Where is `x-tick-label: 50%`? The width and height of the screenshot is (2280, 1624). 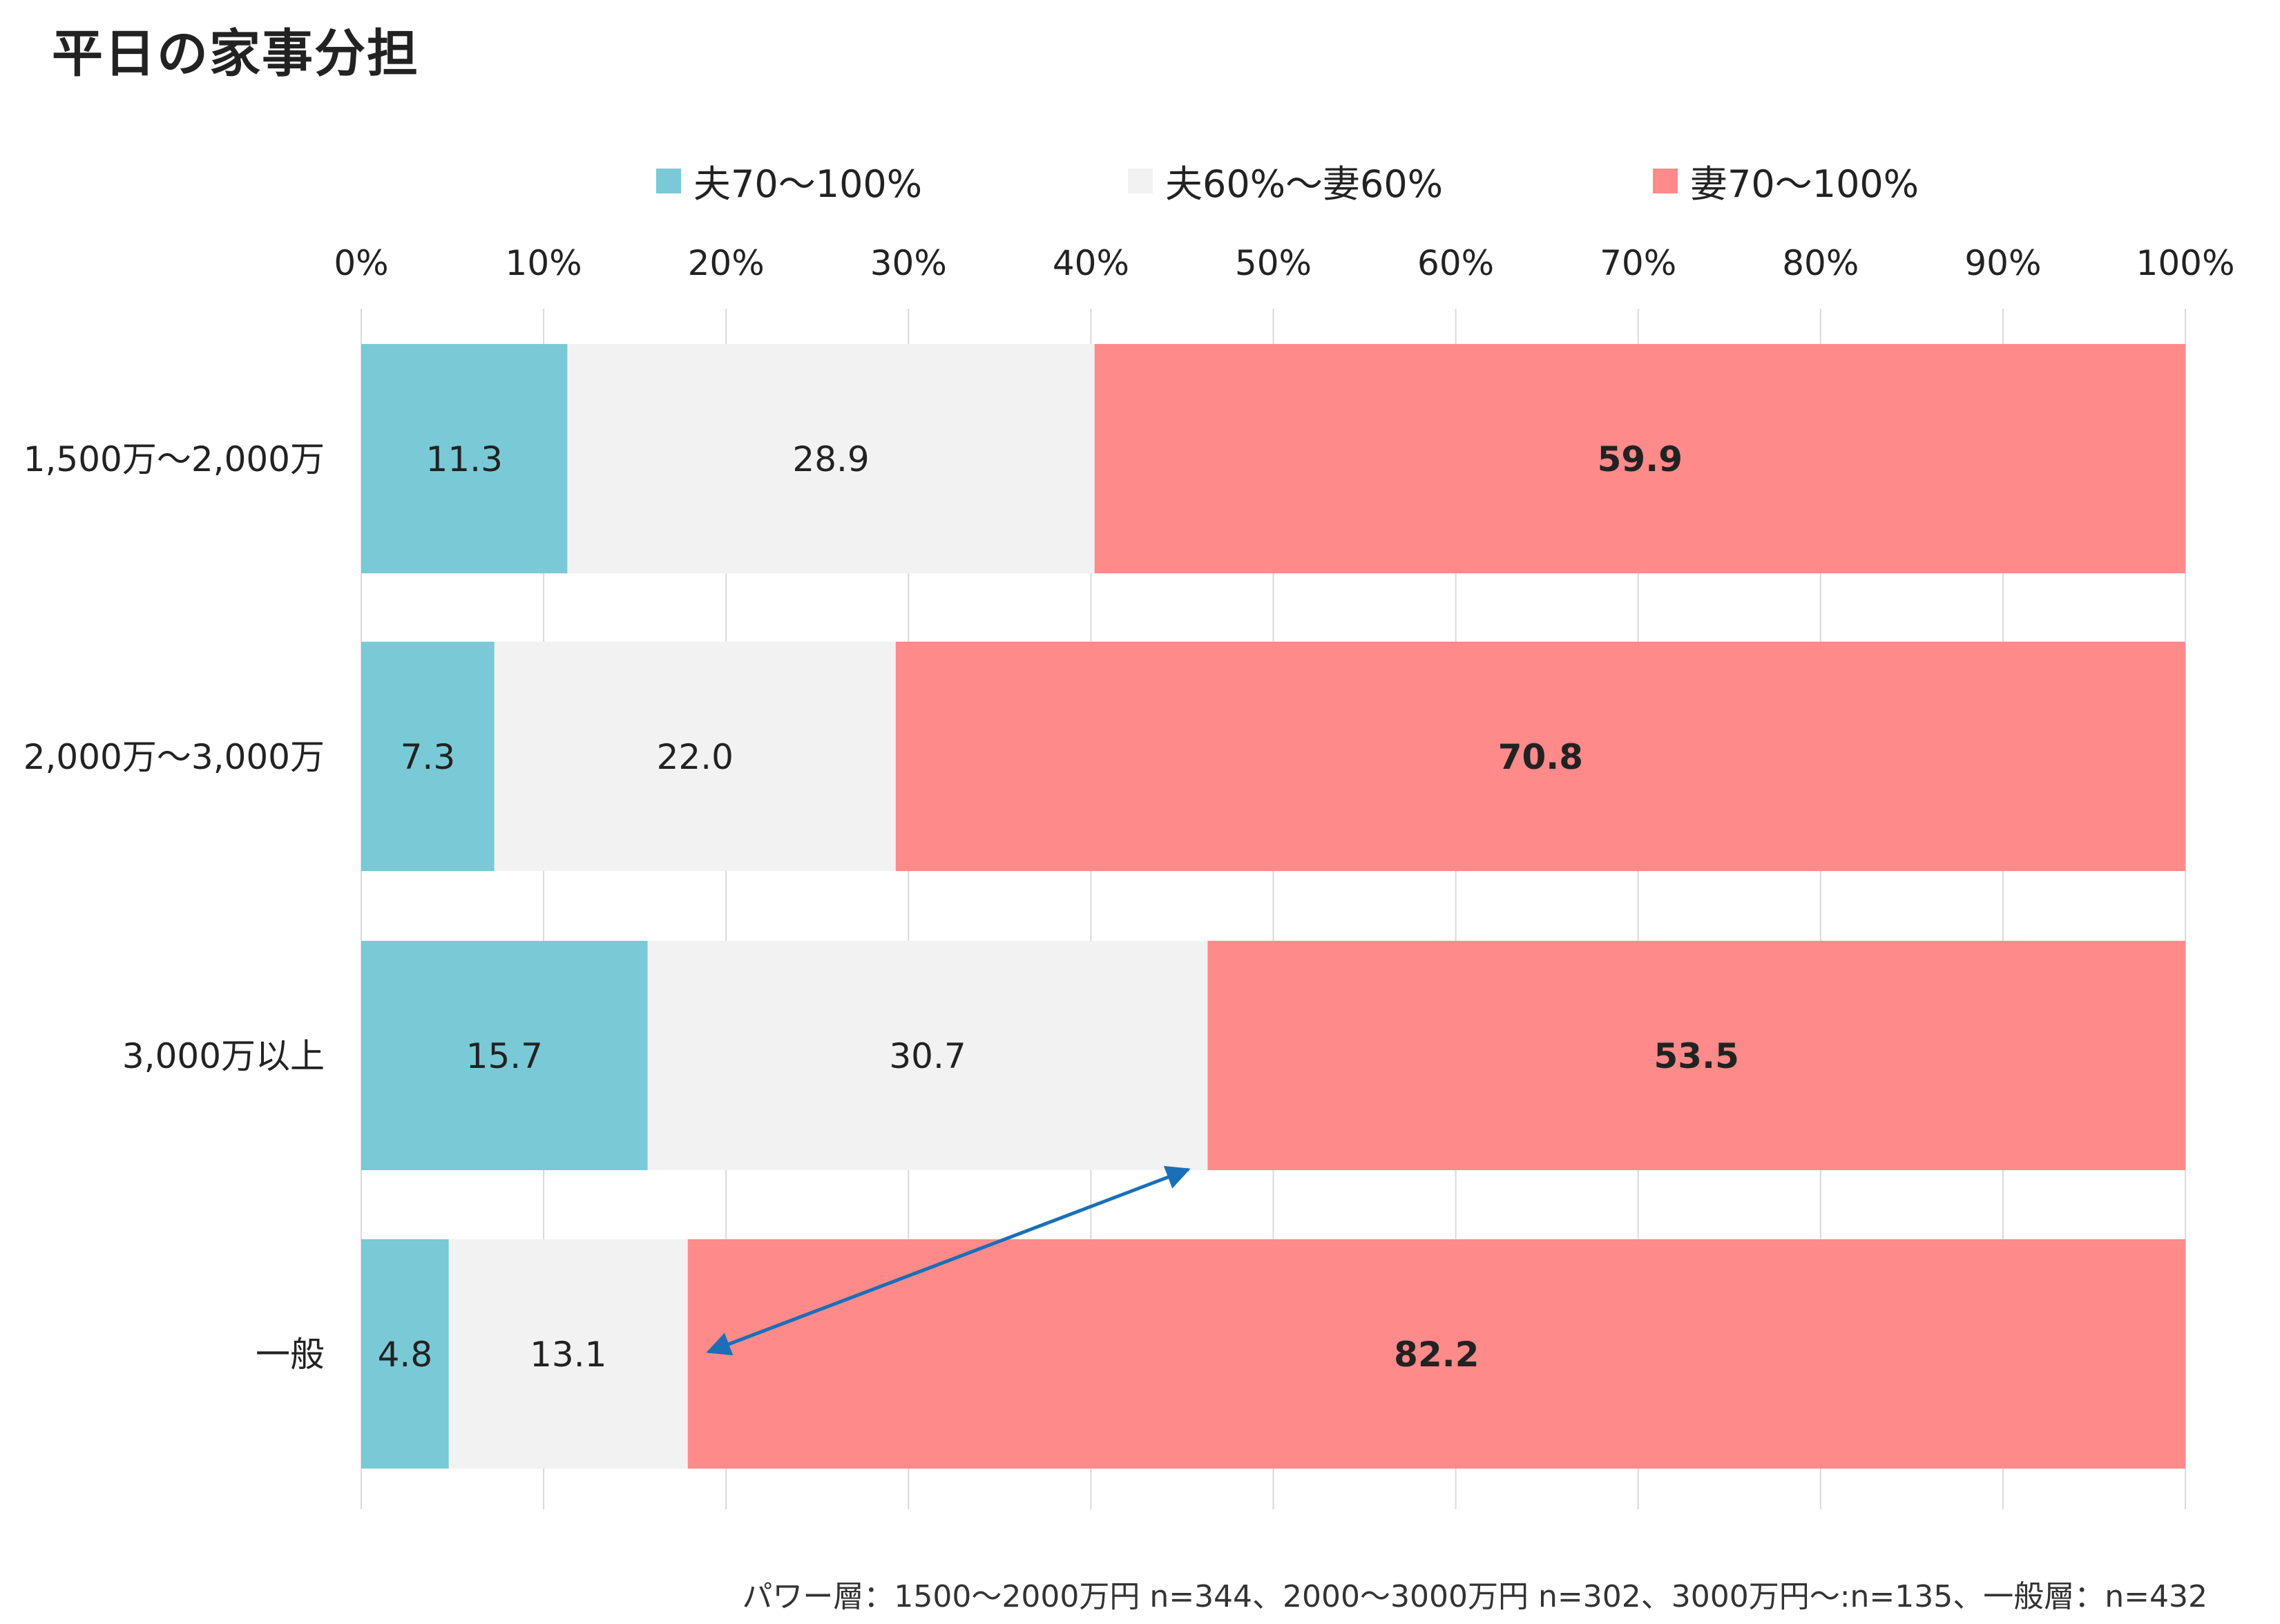 x-tick-label: 50% is located at coordinates (1273, 263).